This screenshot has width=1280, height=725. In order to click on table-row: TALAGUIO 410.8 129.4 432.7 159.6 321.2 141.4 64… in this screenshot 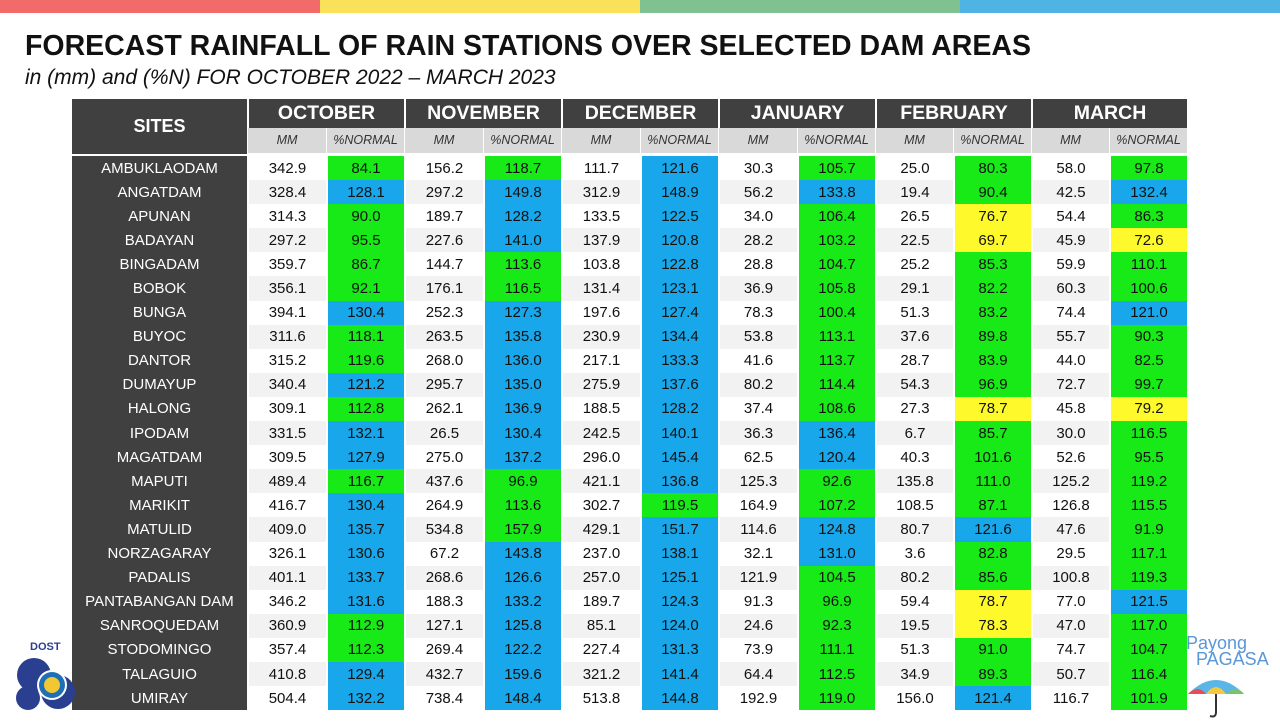, I will do `click(629, 674)`.